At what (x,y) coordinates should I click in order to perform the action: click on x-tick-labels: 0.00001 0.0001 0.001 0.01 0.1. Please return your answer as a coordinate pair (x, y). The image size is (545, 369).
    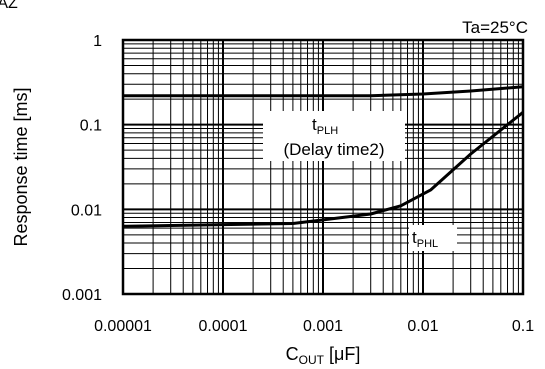
    Looking at the image, I should click on (314, 326).